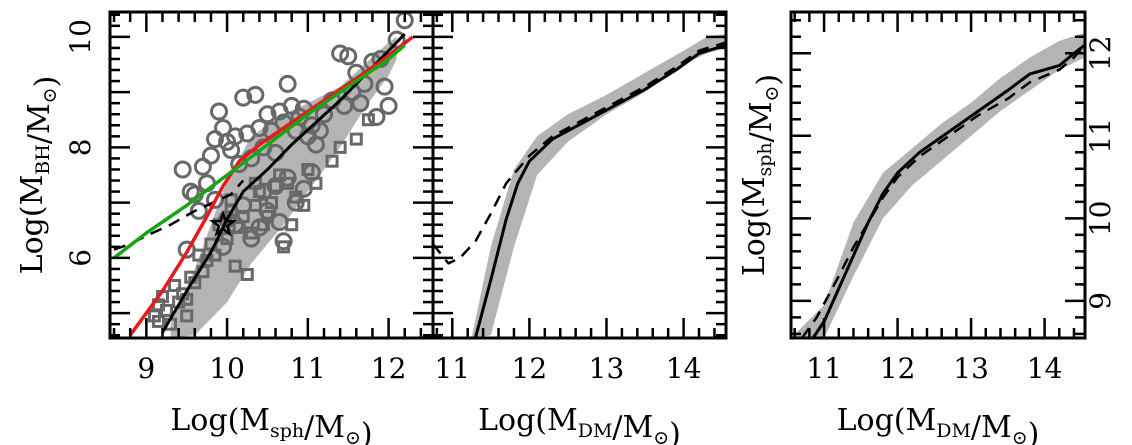  I want to click on dashed-line, so click(579, 153).